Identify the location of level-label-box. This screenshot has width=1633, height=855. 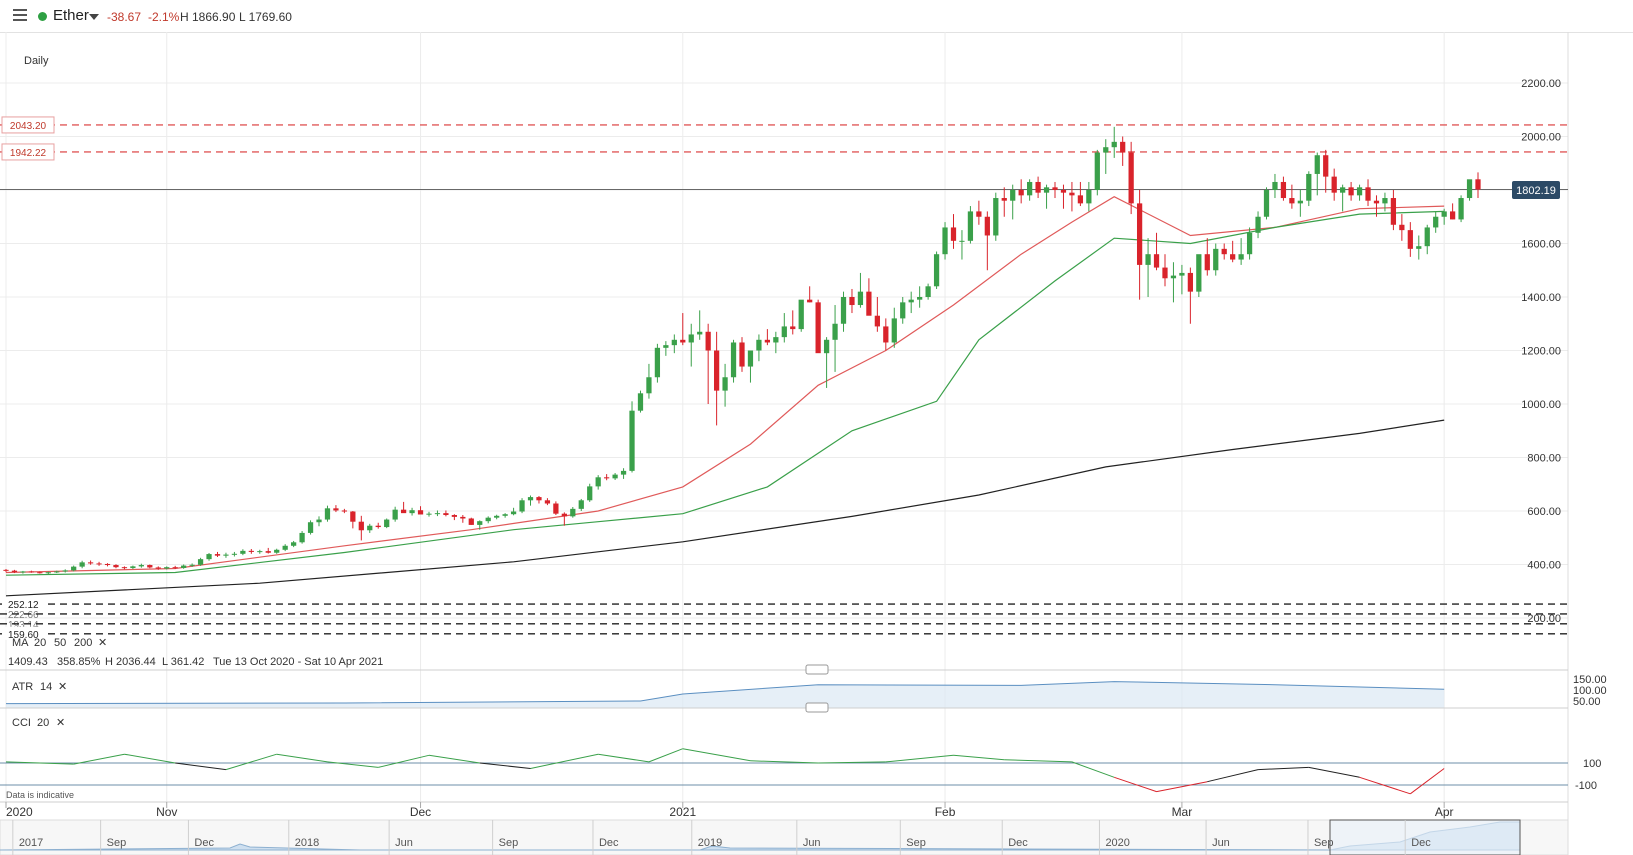
(28, 125).